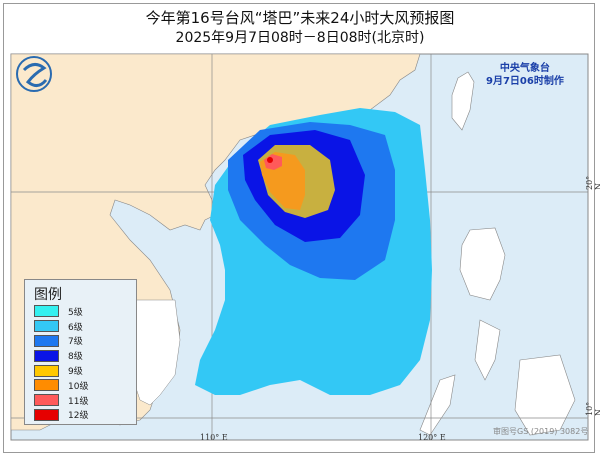  I want to click on legend-label: 10级, so click(78, 386).